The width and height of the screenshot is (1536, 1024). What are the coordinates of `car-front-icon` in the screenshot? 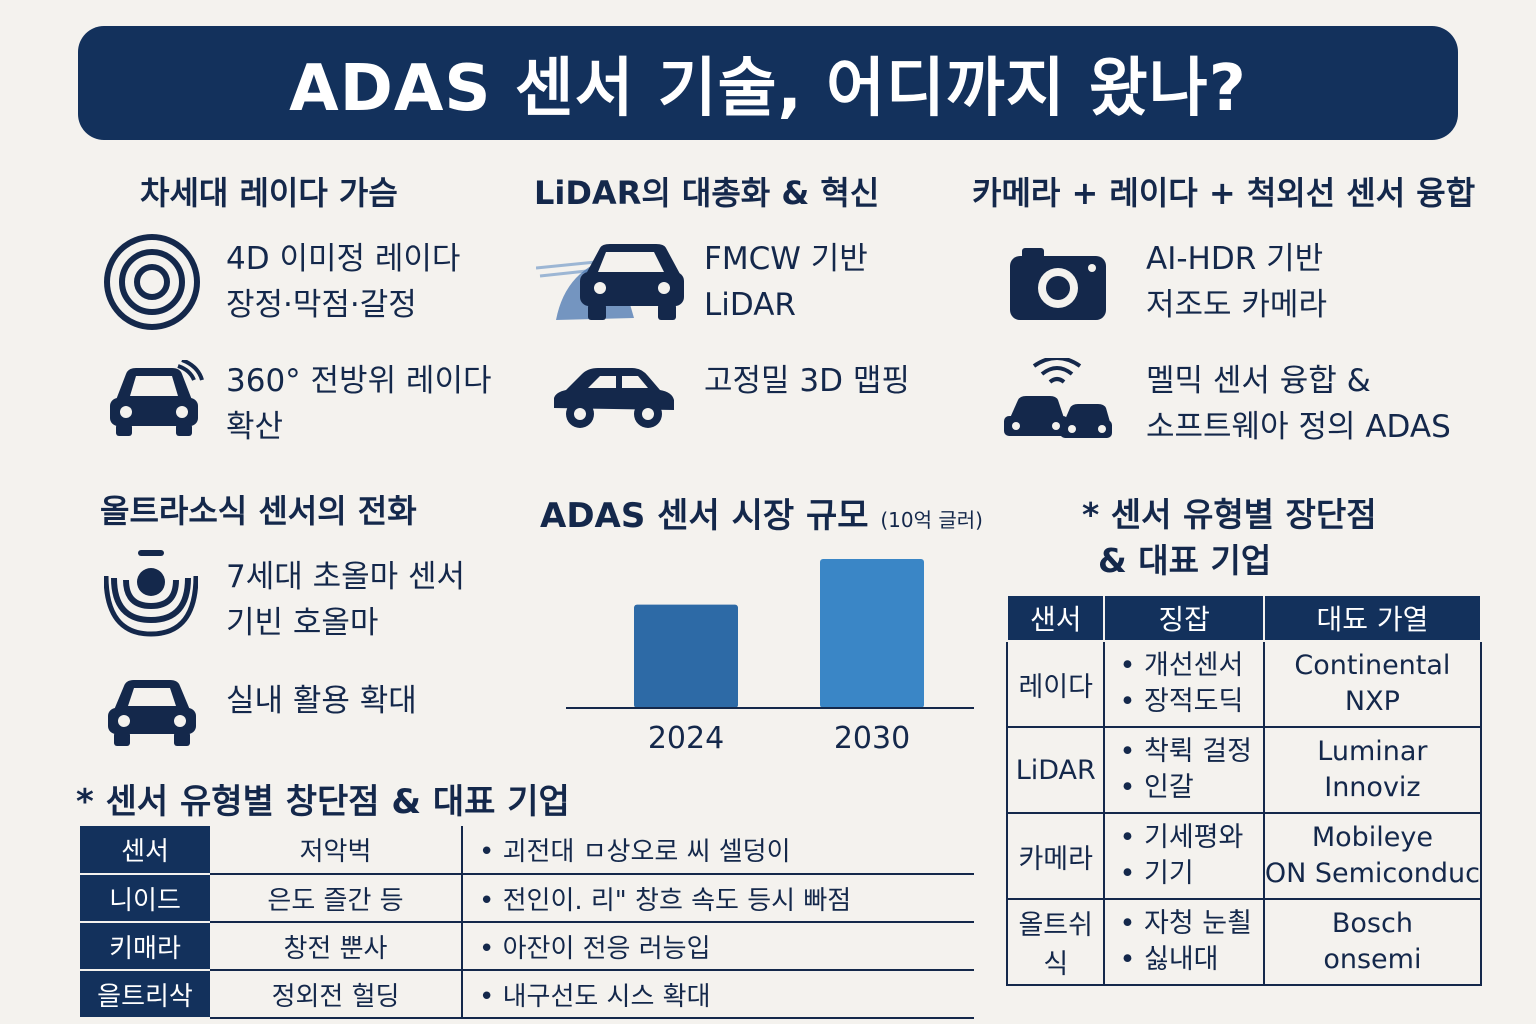 It's located at (152, 713).